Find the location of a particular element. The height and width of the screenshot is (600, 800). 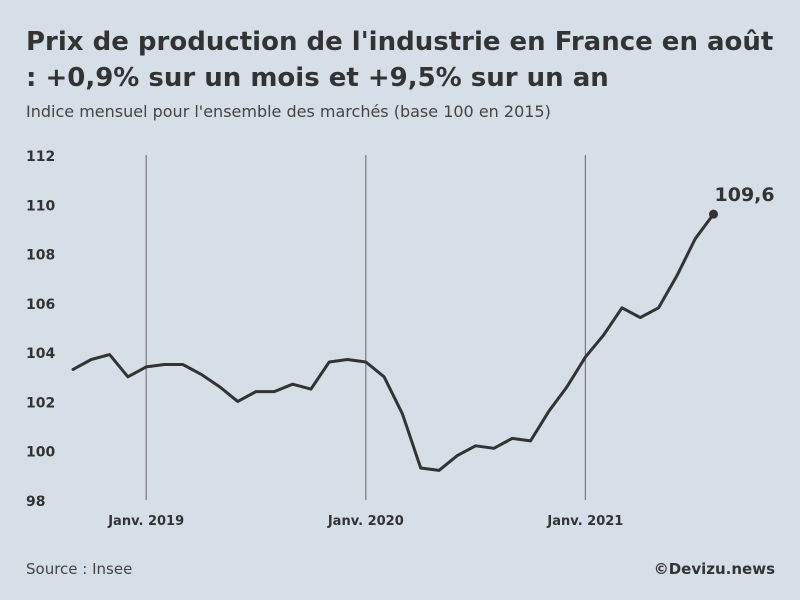

x-axis-tick-labels: Janv. 2019 Janv. 2020 Janv. 2021 is located at coordinates (365, 521).